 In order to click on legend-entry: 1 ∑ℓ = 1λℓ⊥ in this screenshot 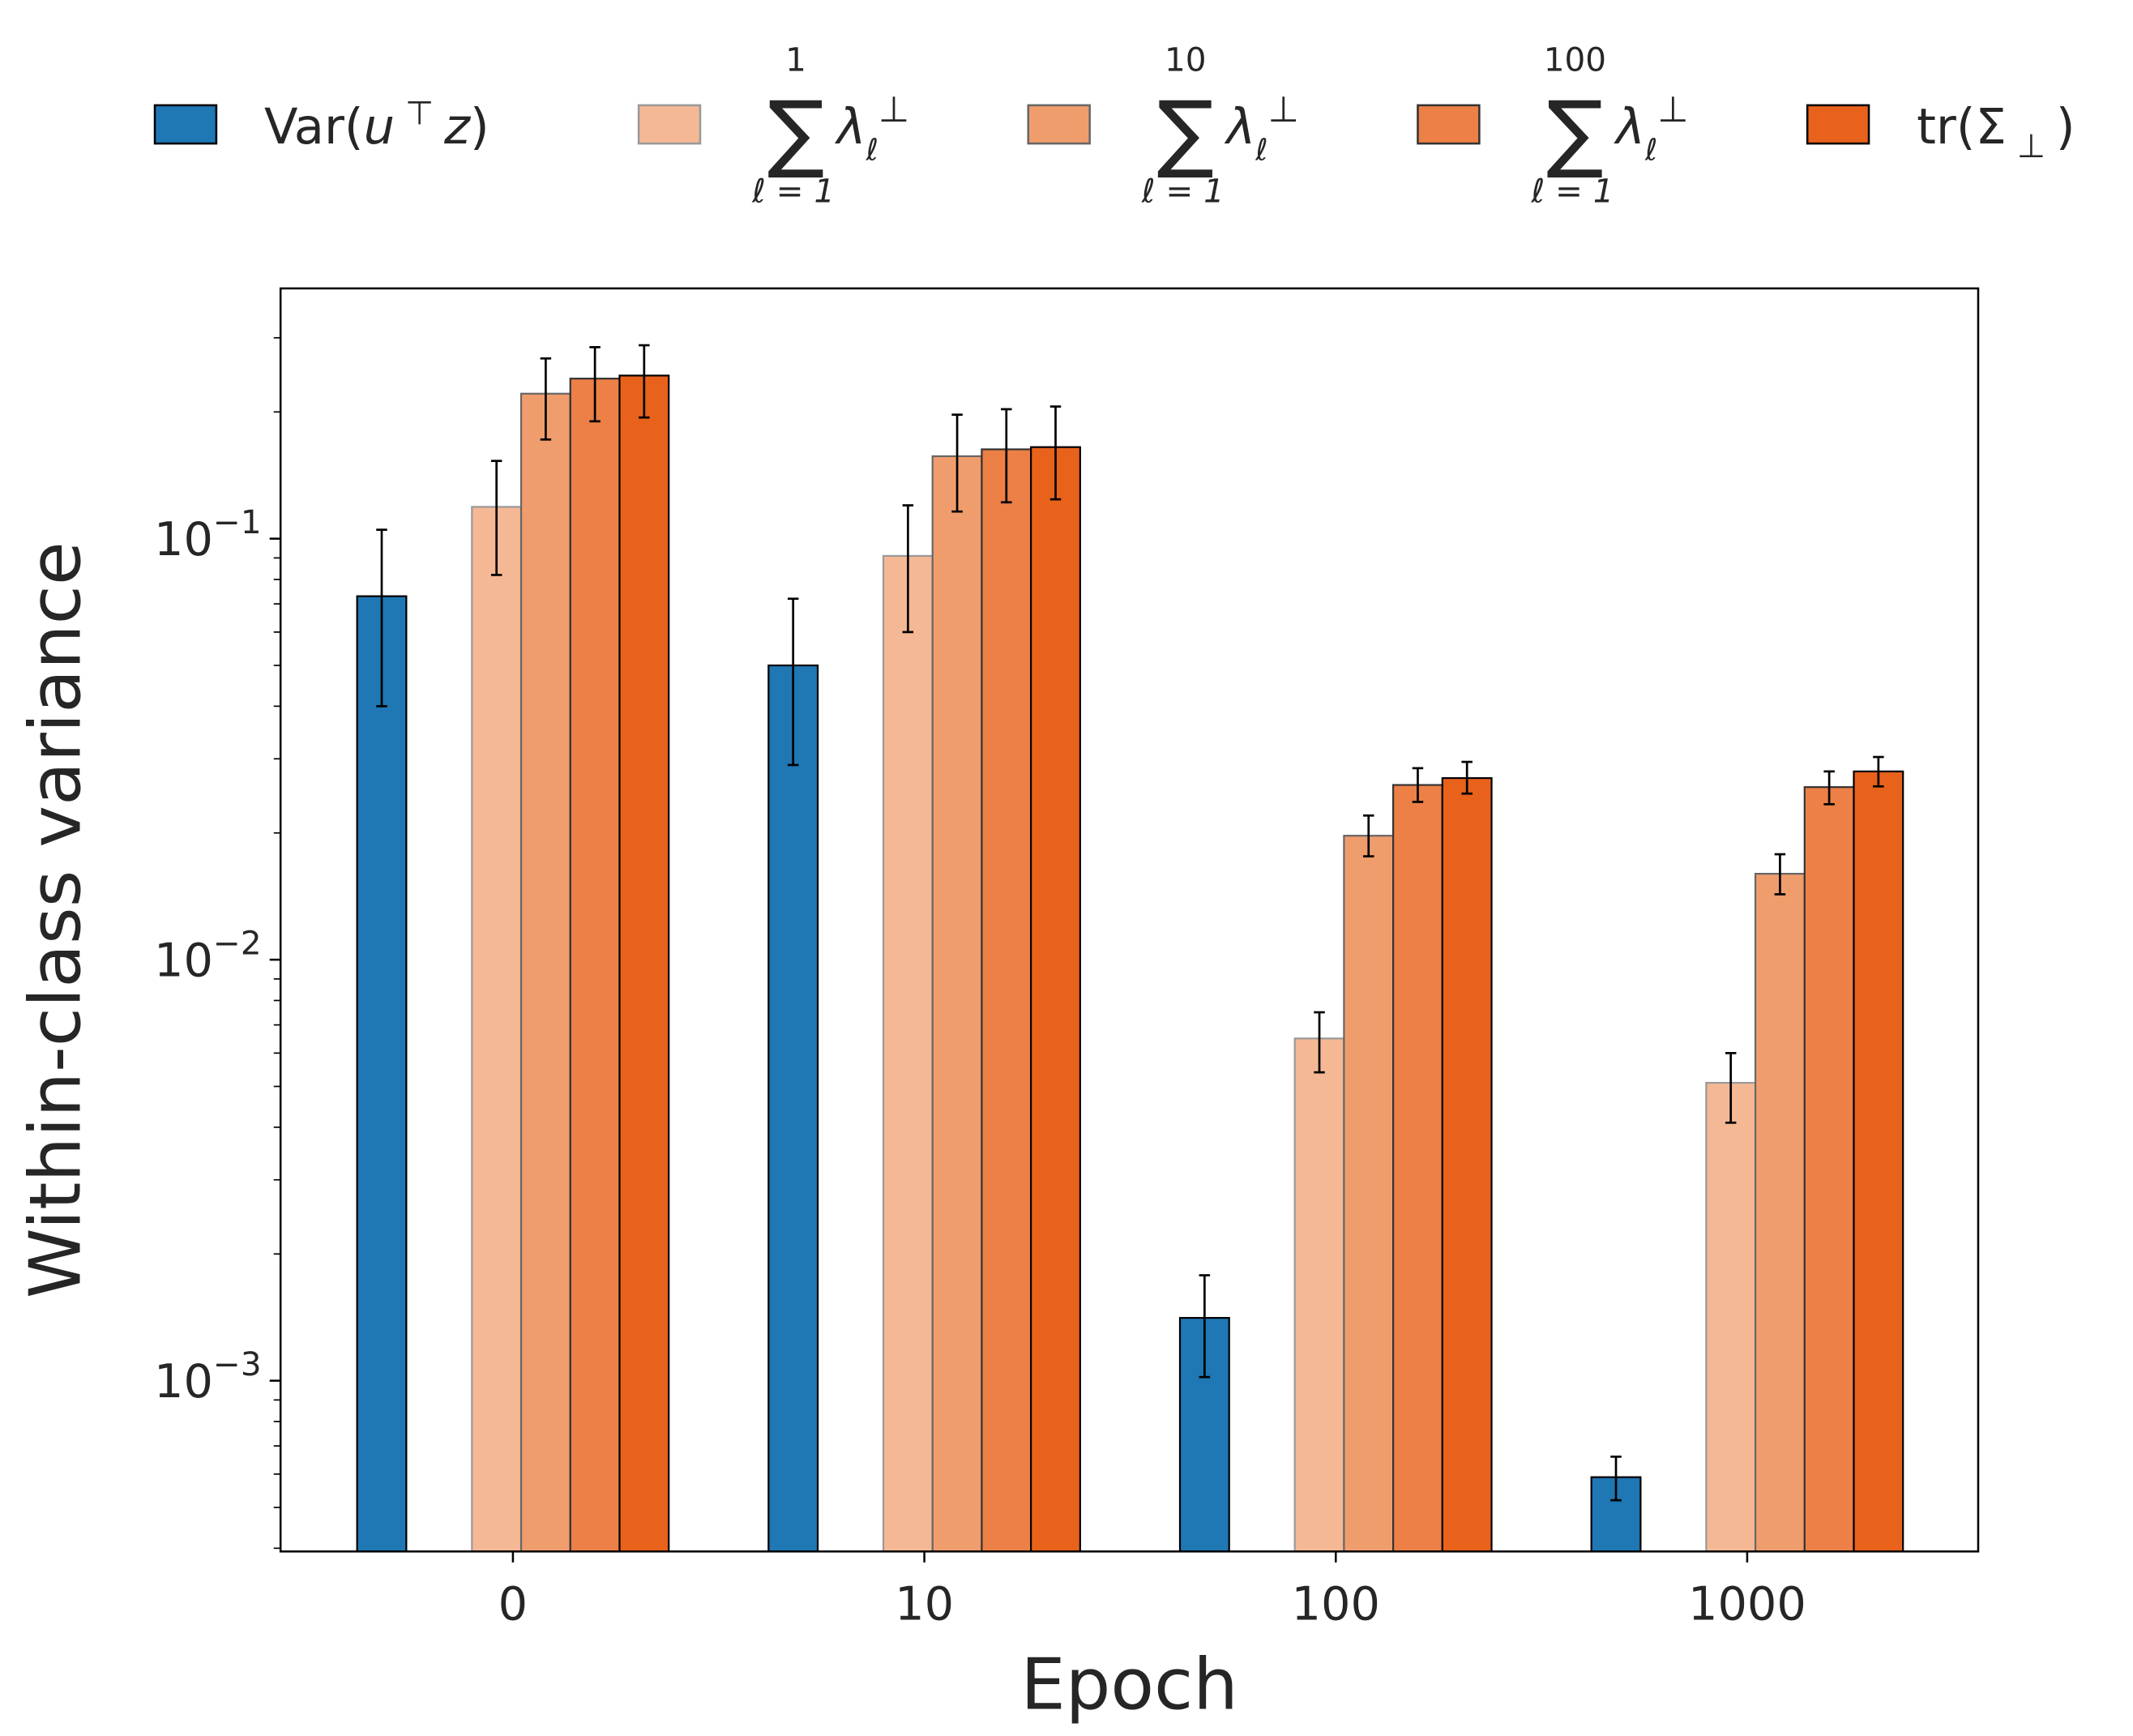, I will do `click(773, 126)`.